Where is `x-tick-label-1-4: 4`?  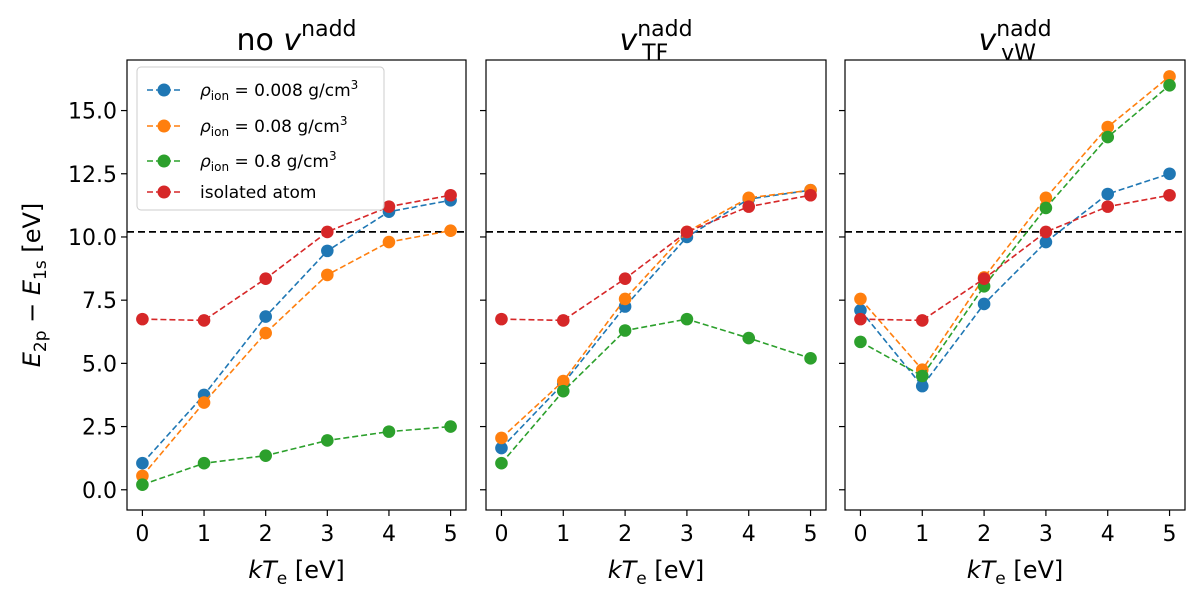 x-tick-label-1-4: 4 is located at coordinates (749, 534).